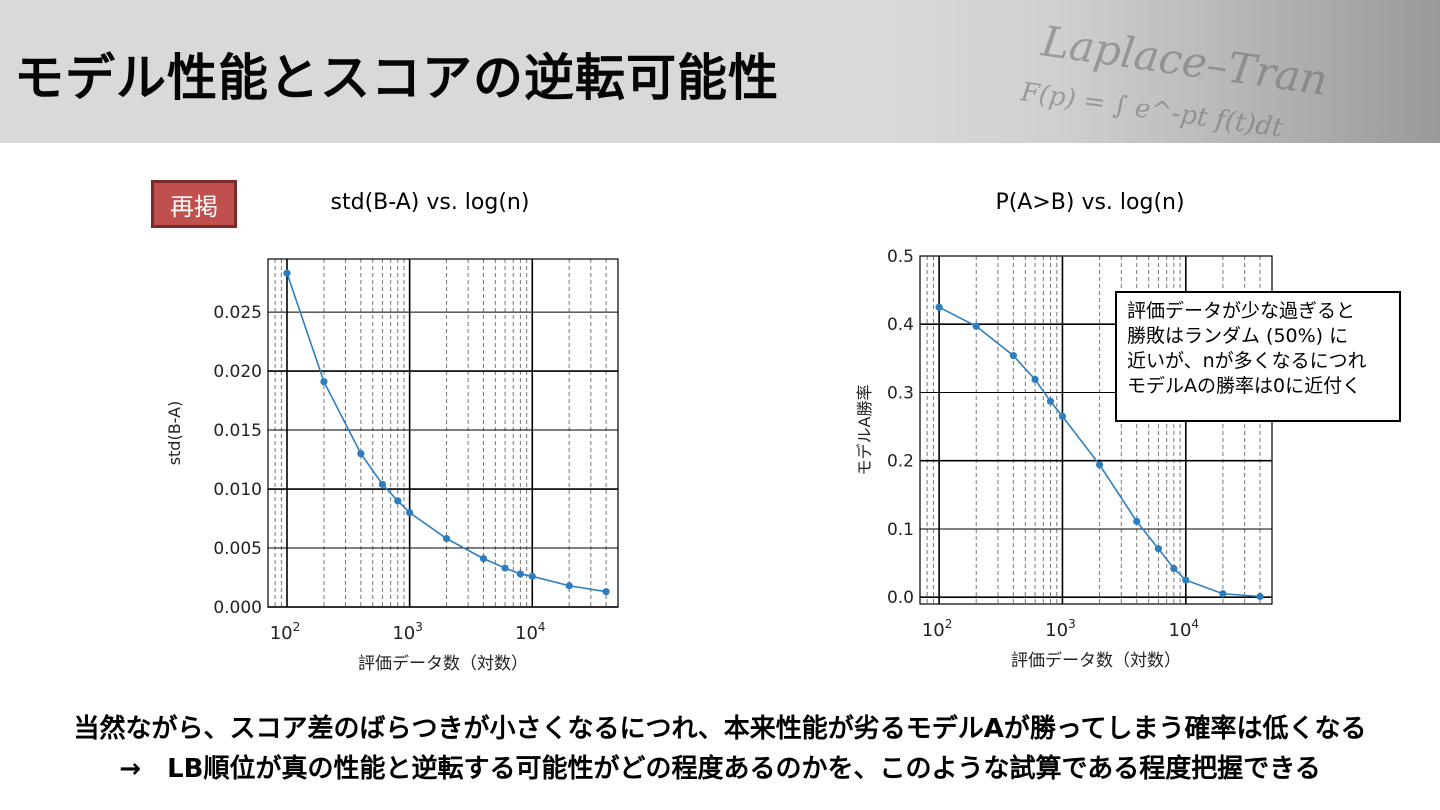 The height and width of the screenshot is (810, 1440). What do you see at coordinates (1238, 336) in the screenshot?
I see `callout-line-2: 勝敗はランダム (50%) に` at bounding box center [1238, 336].